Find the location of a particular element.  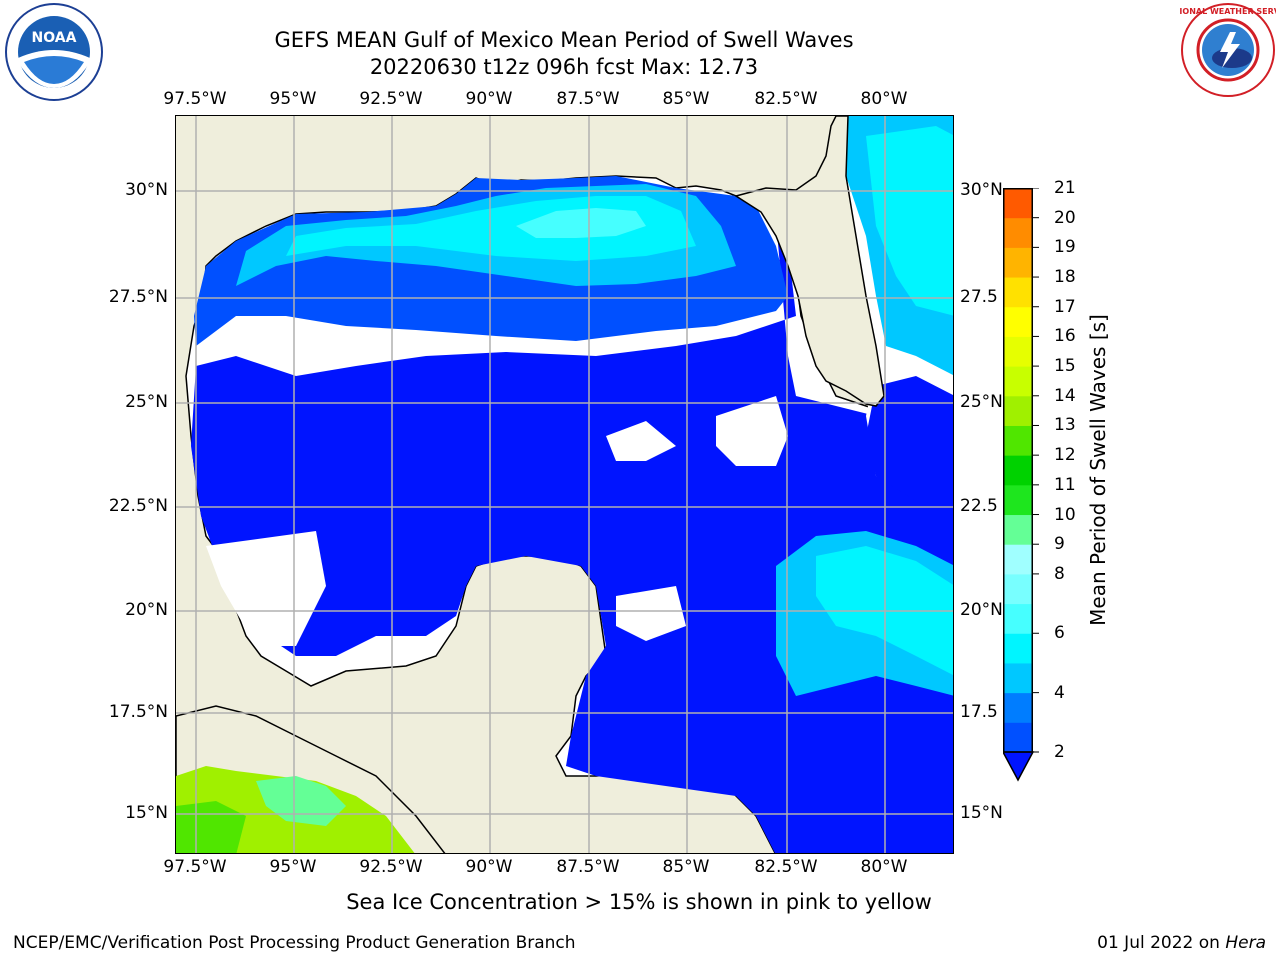

noaa-logo: NOAA is located at coordinates (54, 52).